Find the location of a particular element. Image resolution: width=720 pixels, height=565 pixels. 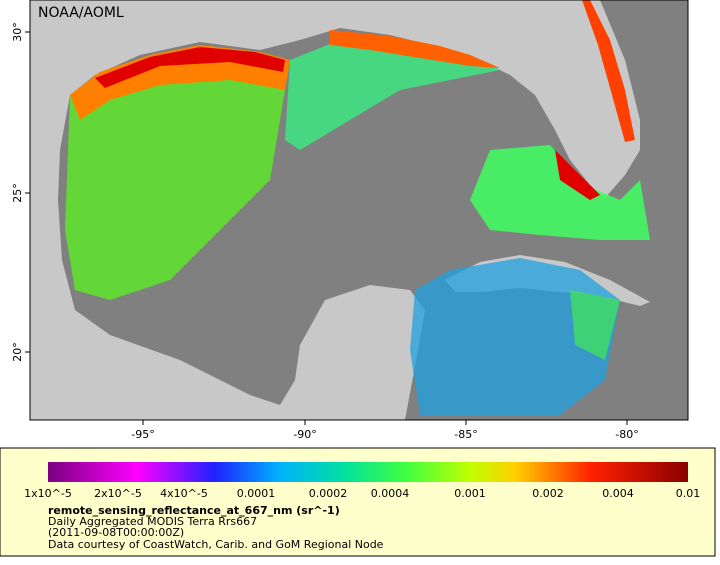

colorbar-tick-label: 2x10^-5 is located at coordinates (118, 493).